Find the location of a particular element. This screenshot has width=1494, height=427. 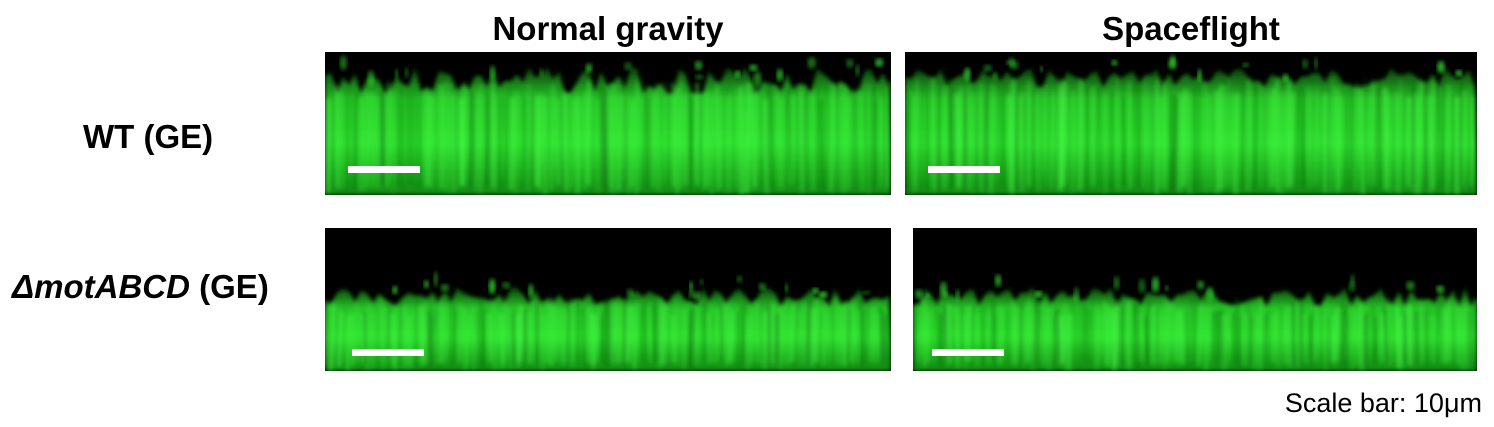

row-header-mutant: ΔmotABCD (GE) is located at coordinates (140, 287).